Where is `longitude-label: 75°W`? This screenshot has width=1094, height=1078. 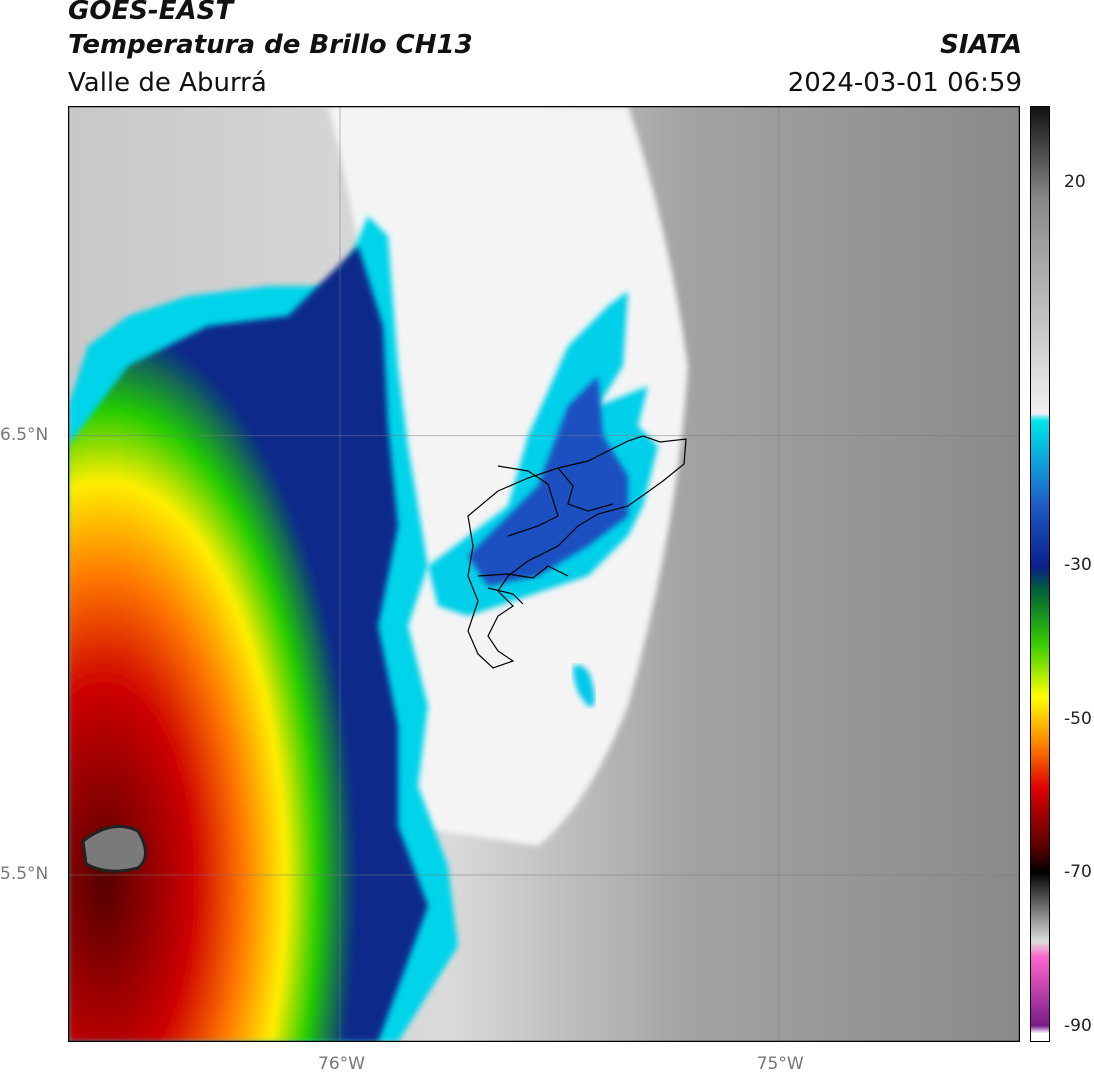
longitude-label: 75°W is located at coordinates (780, 1064).